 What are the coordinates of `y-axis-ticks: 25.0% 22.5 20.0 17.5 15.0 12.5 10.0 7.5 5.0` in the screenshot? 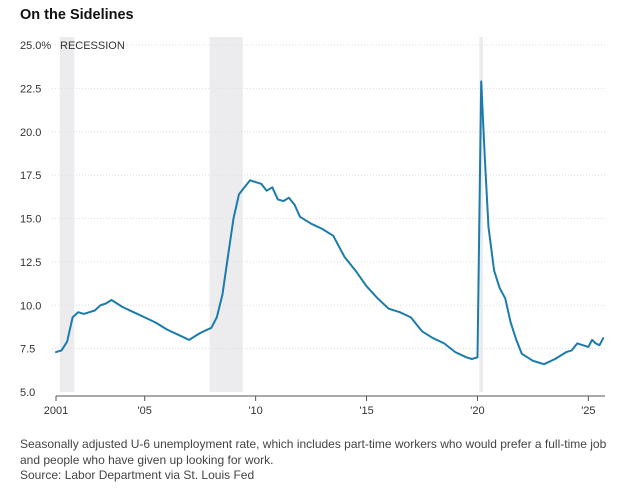 It's located at (35, 219).